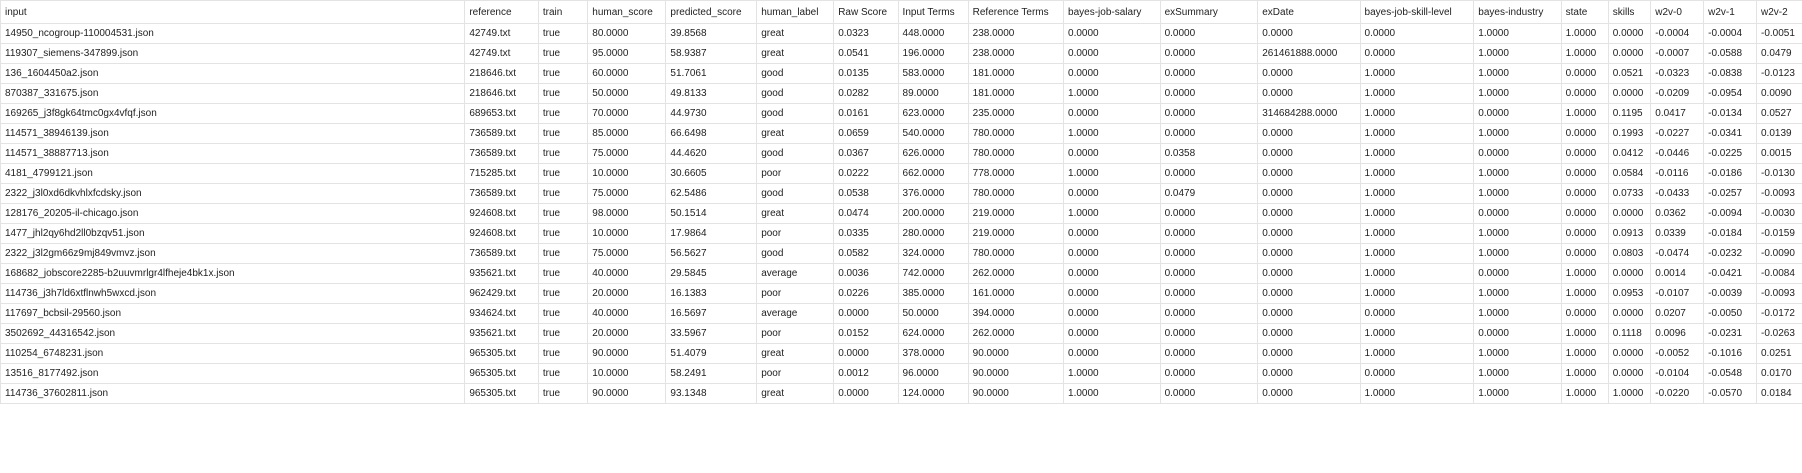 Image resolution: width=1802 pixels, height=473 pixels. Describe the element at coordinates (1778, 273) in the screenshot. I see `table-cell: -0.0084` at that location.